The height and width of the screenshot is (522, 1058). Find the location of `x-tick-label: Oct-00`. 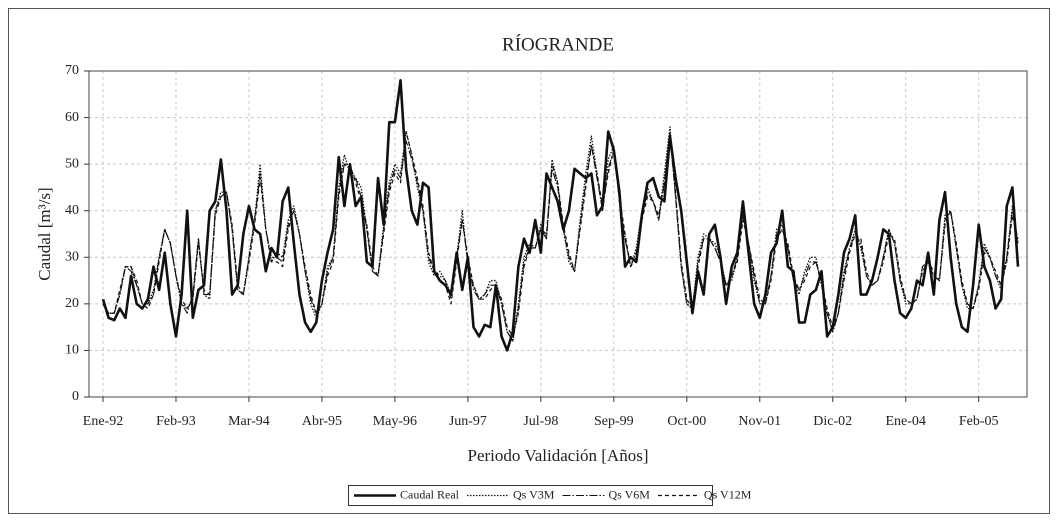

x-tick-label: Oct-00 is located at coordinates (686, 421).